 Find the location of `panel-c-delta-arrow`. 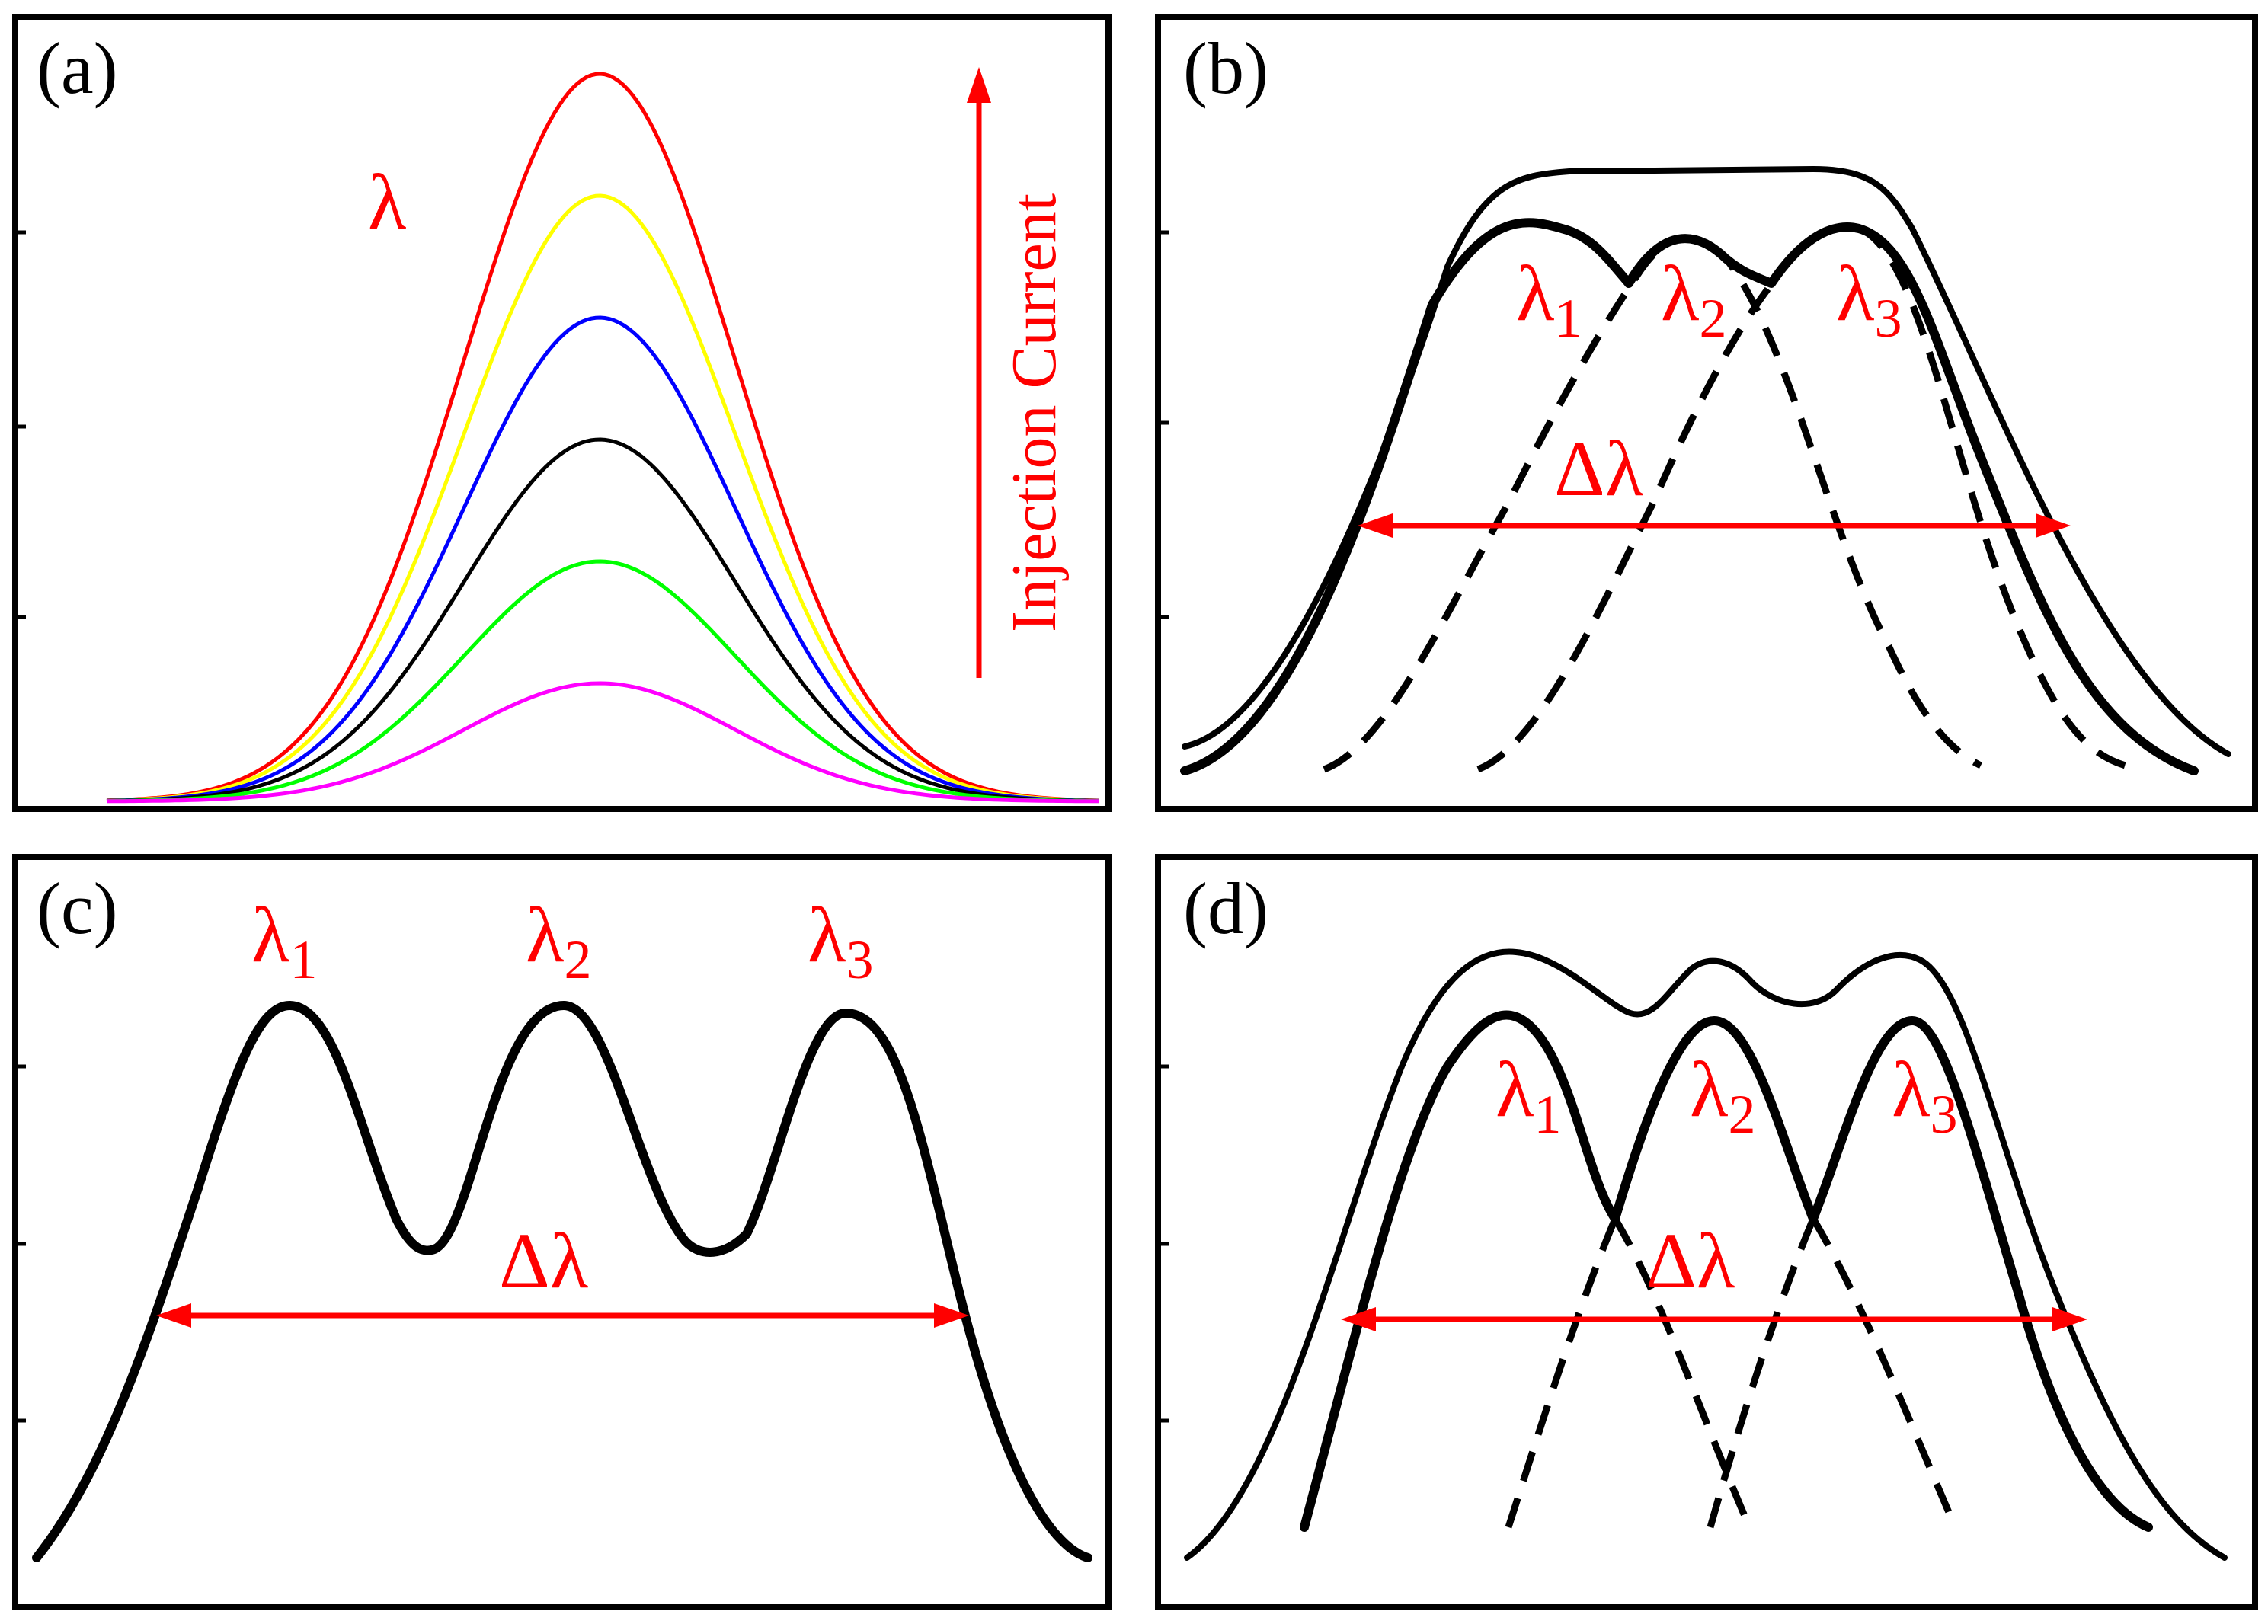

panel-c-delta-arrow is located at coordinates (562, 1316).